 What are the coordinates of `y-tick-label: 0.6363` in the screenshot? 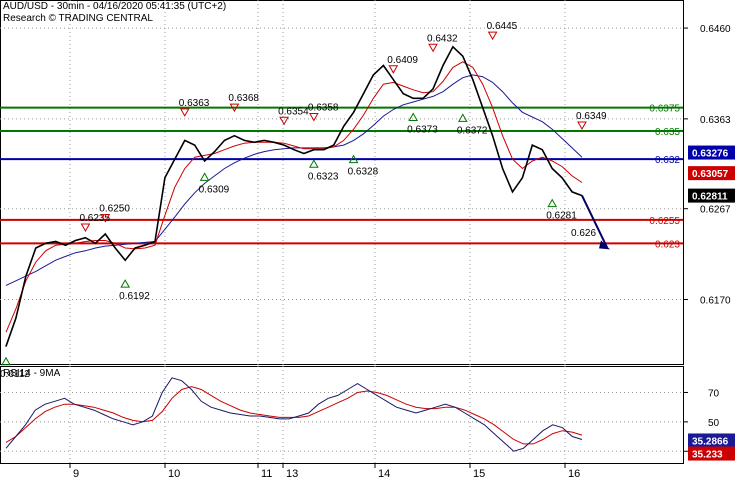 It's located at (715, 120).